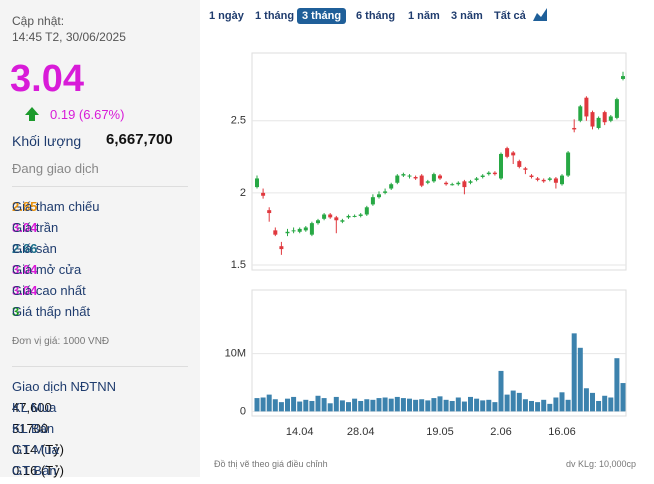 Image resolution: width=654 pixels, height=484 pixels. I want to click on foreign-value: 0.14 (Tỷ), so click(38, 449).